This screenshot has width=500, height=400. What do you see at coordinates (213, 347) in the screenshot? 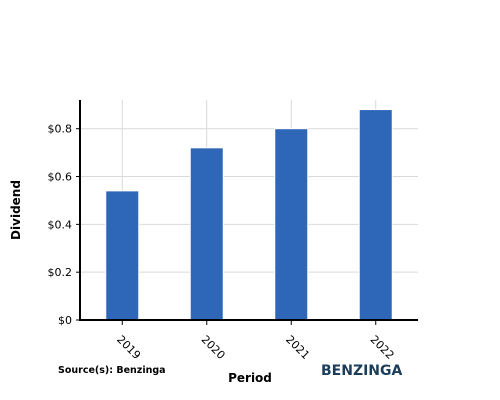
I see `x-tick-label: 2020` at bounding box center [213, 347].